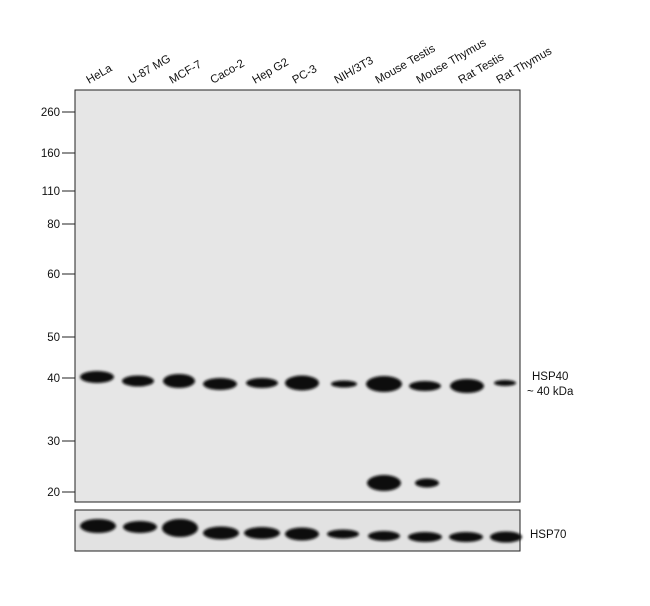 This screenshot has height=606, width=650. I want to click on lane-label: Mouse Thymus, so click(452, 62).